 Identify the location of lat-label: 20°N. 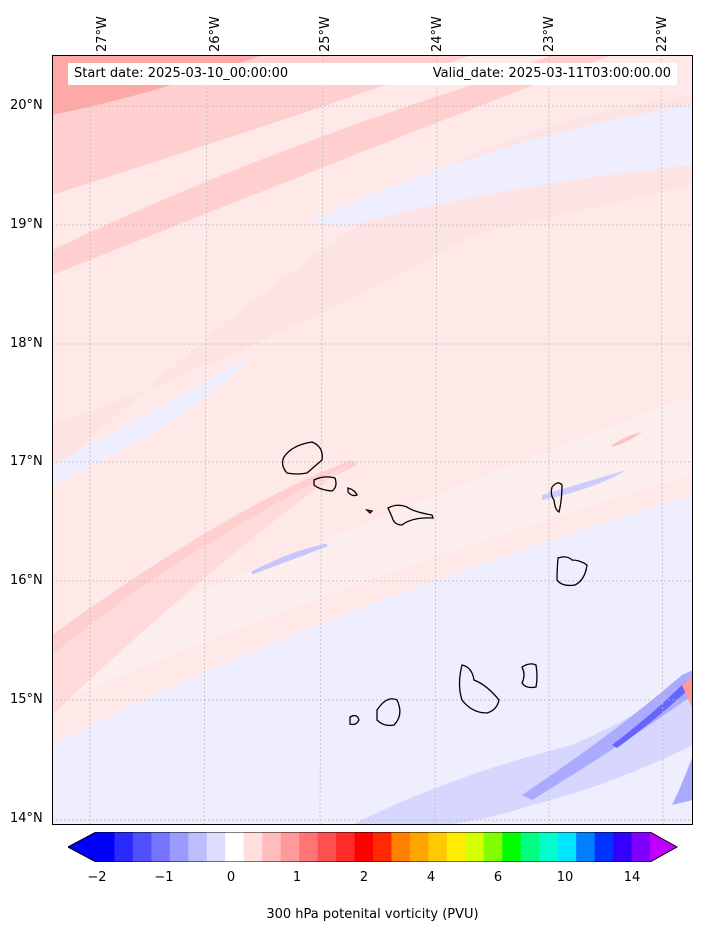
(26, 105).